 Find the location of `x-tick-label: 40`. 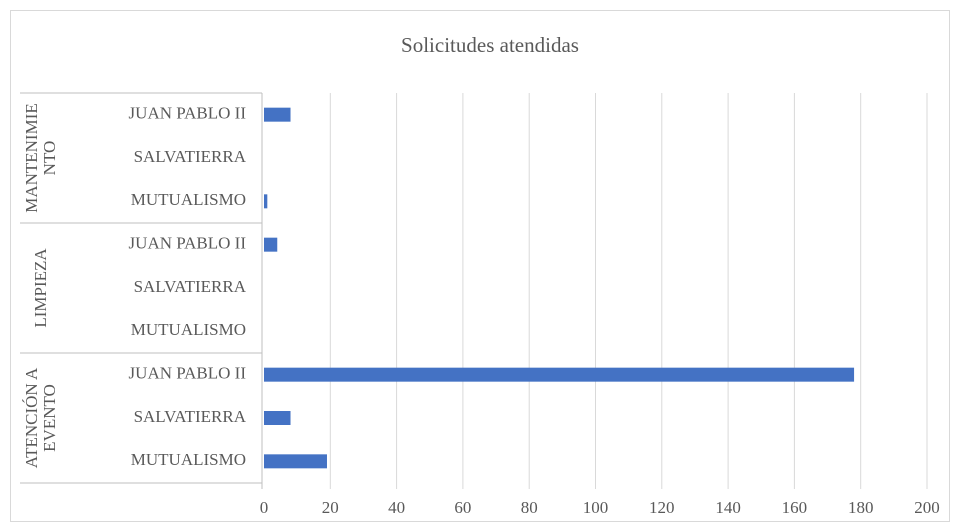

x-tick-label: 40 is located at coordinates (396, 507).